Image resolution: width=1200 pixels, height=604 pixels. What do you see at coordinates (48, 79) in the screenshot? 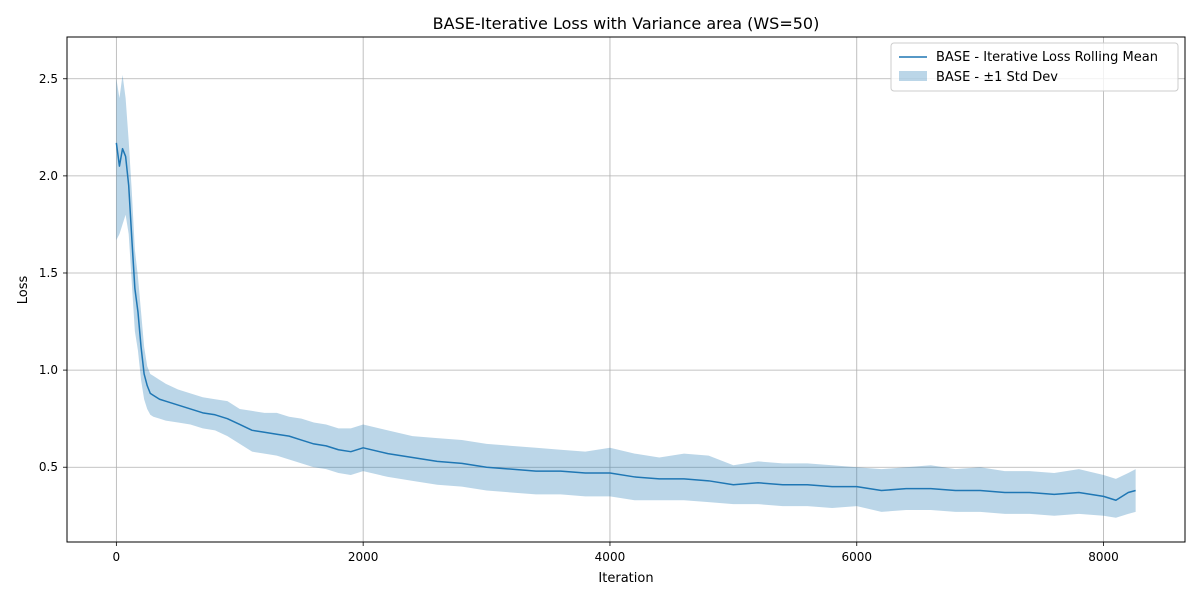
I see `y-tick-label: 2.5` at bounding box center [48, 79].